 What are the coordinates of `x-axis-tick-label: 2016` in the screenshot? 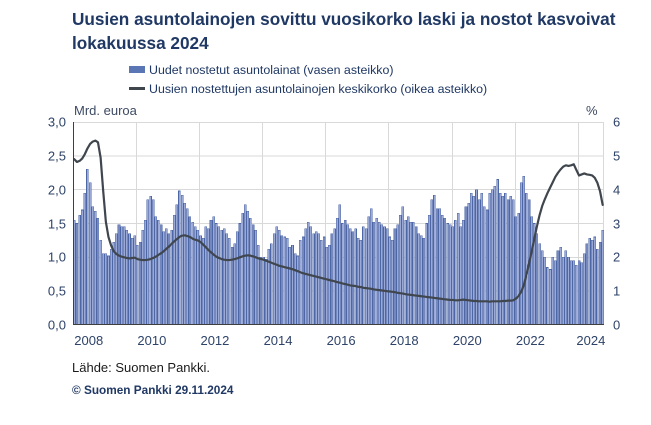 It's located at (341, 340).